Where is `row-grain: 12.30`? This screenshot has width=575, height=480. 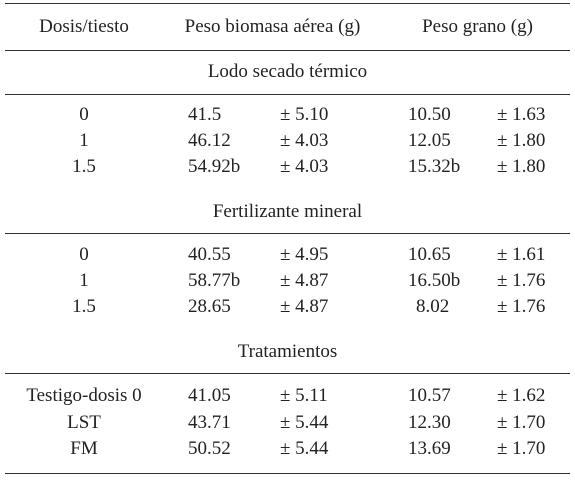
row-grain: 12.30 is located at coordinates (429, 422).